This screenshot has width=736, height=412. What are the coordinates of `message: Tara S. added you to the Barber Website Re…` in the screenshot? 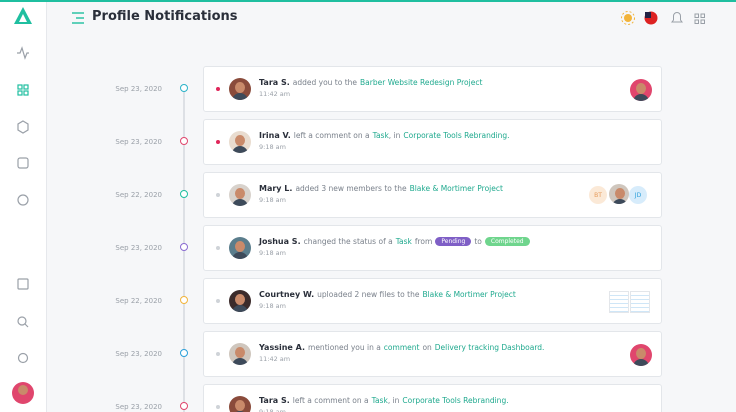 It's located at (372, 82).